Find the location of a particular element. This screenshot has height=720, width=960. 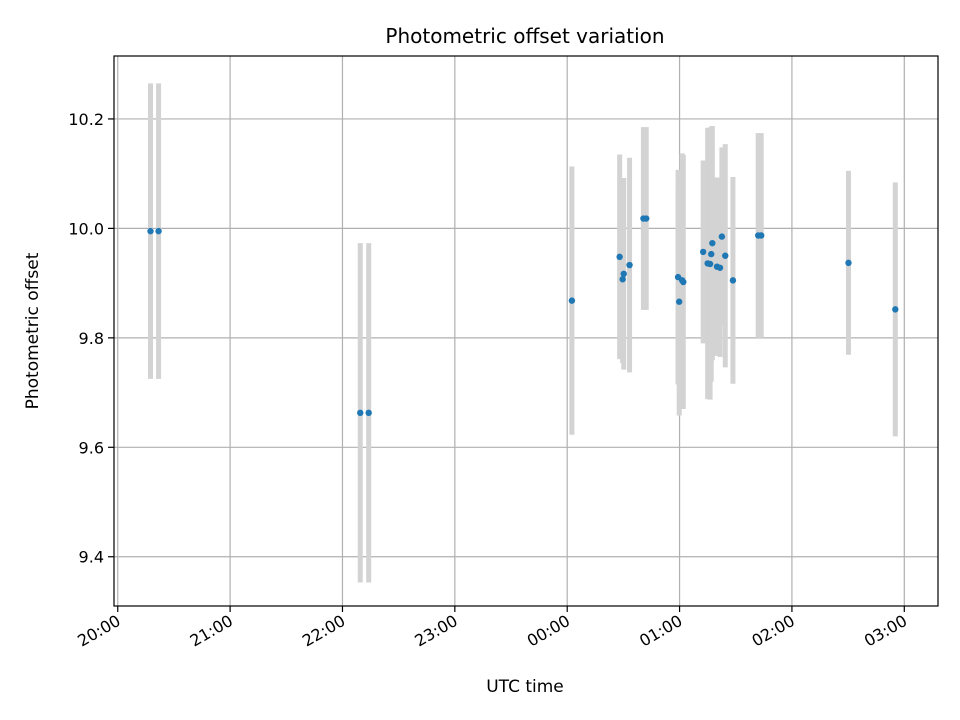

chart-title: Photometric offset variation is located at coordinates (524, 36).